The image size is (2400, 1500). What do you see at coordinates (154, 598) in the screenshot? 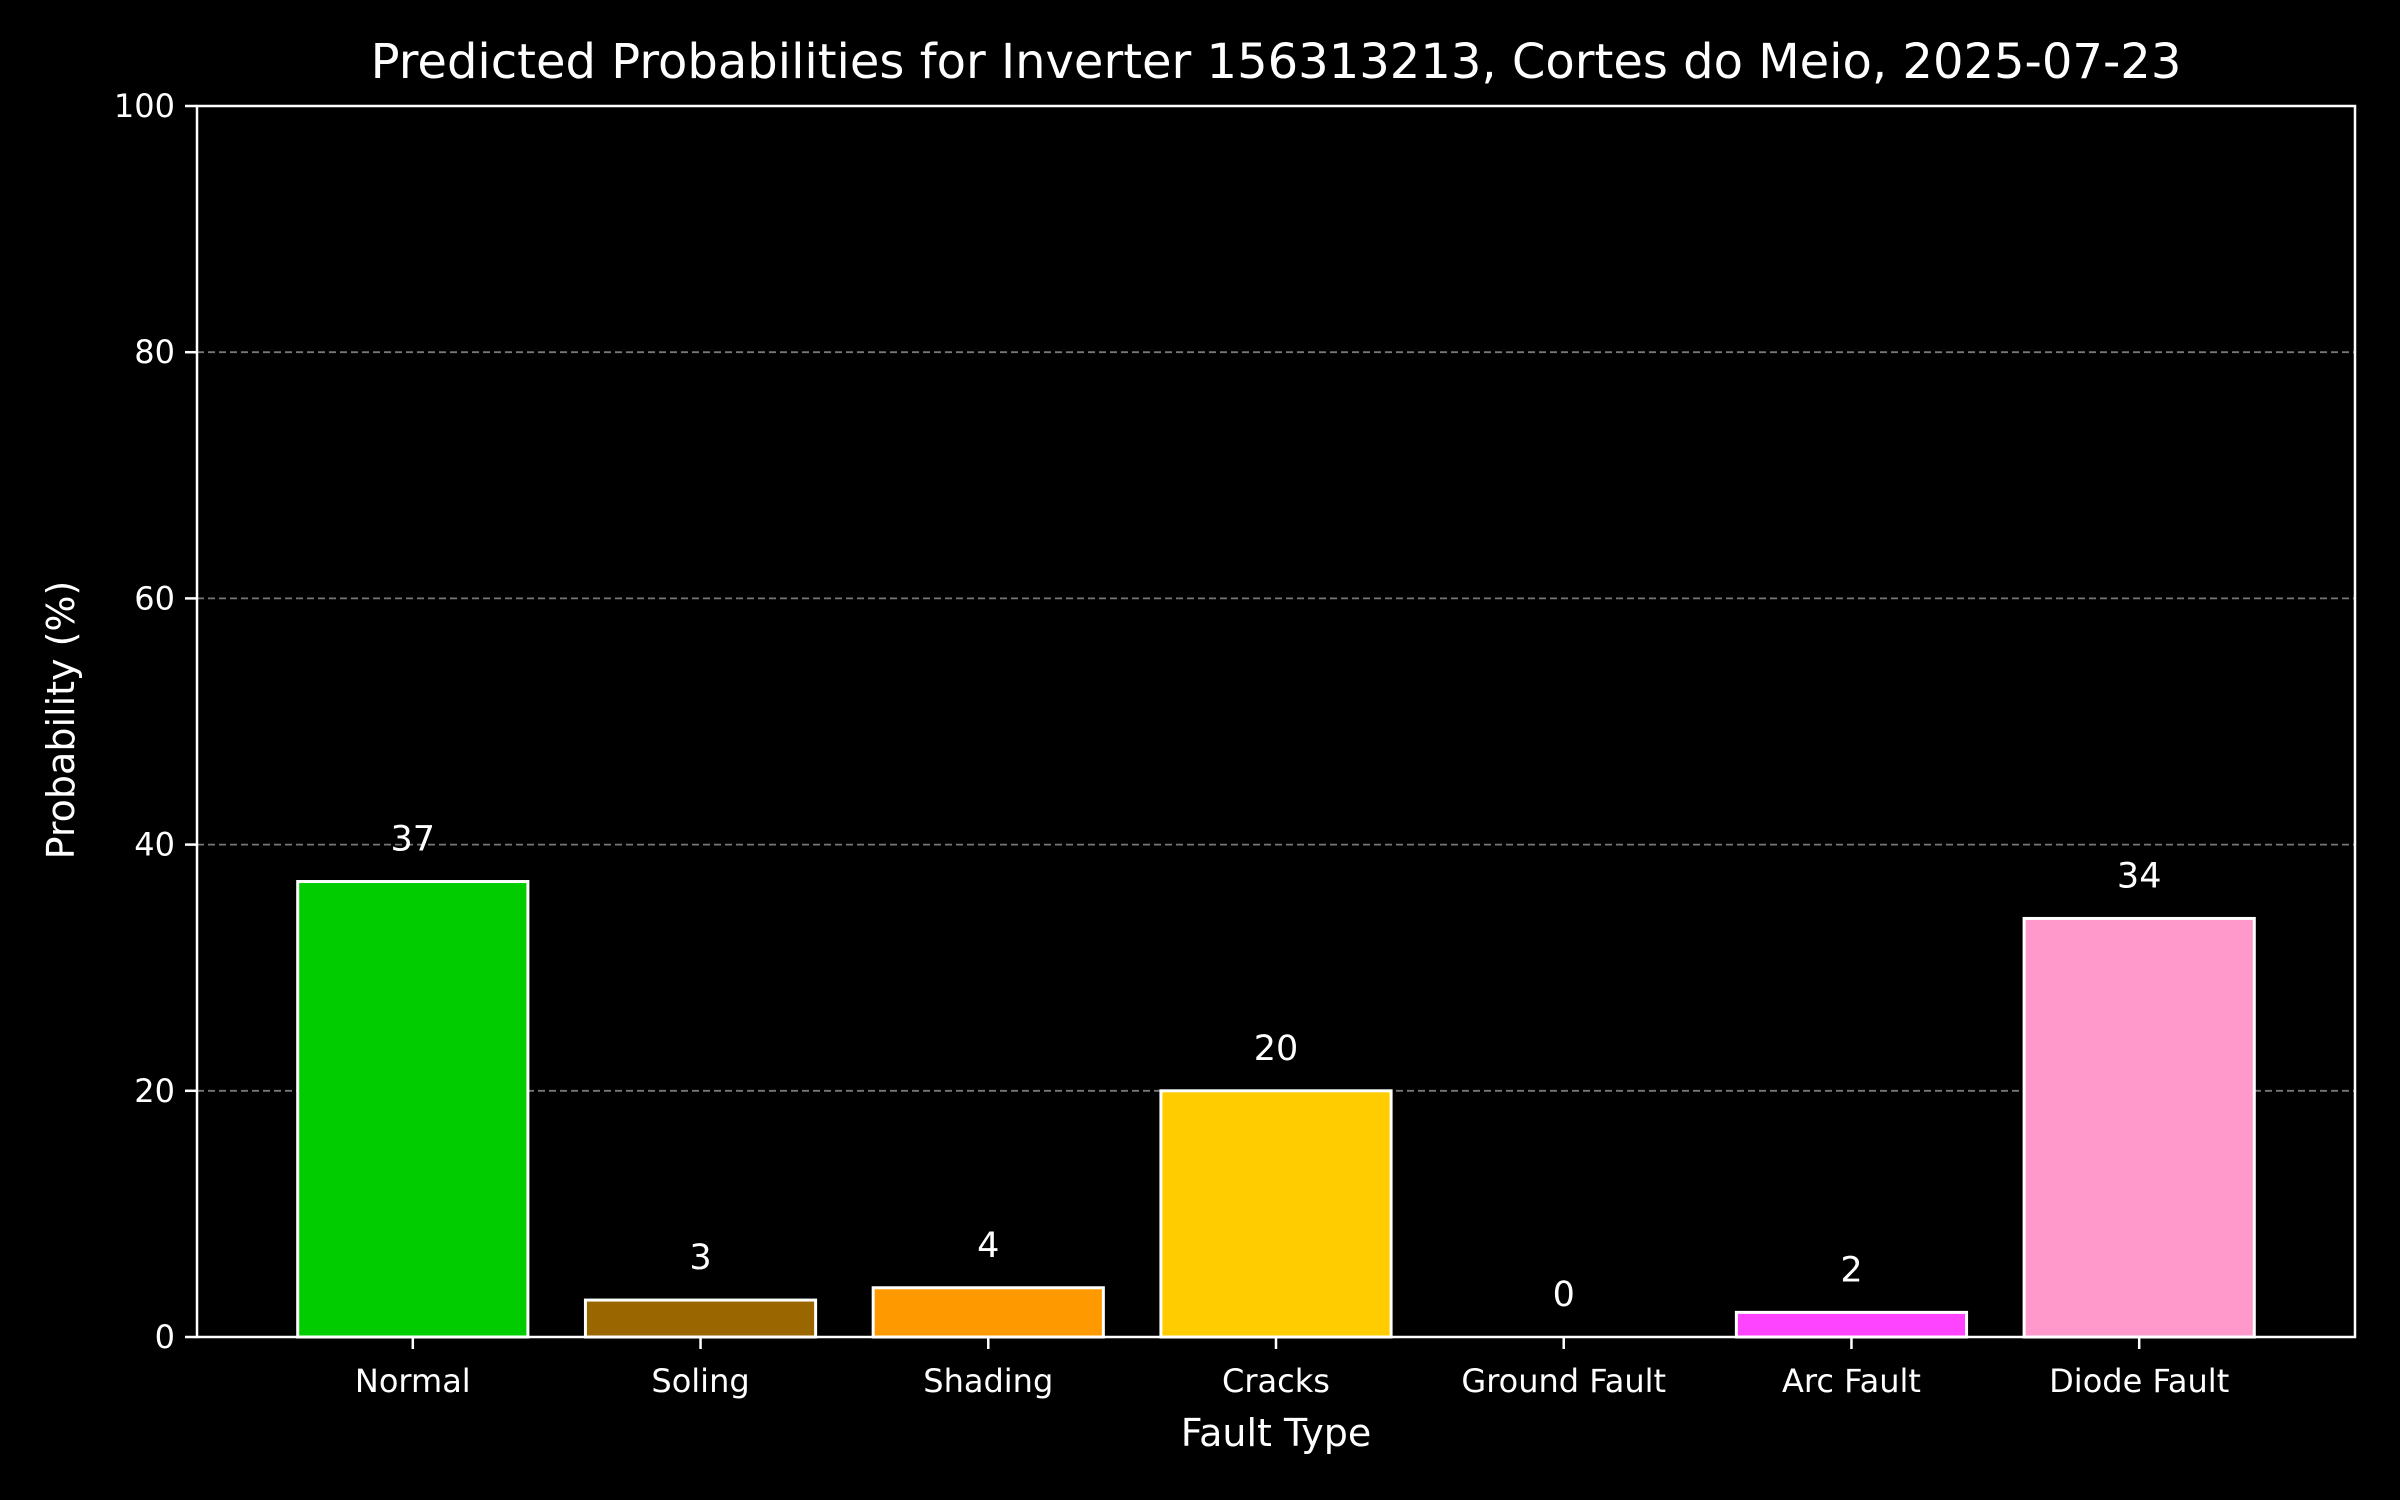
I see `y-tick-label: 60` at bounding box center [154, 598].